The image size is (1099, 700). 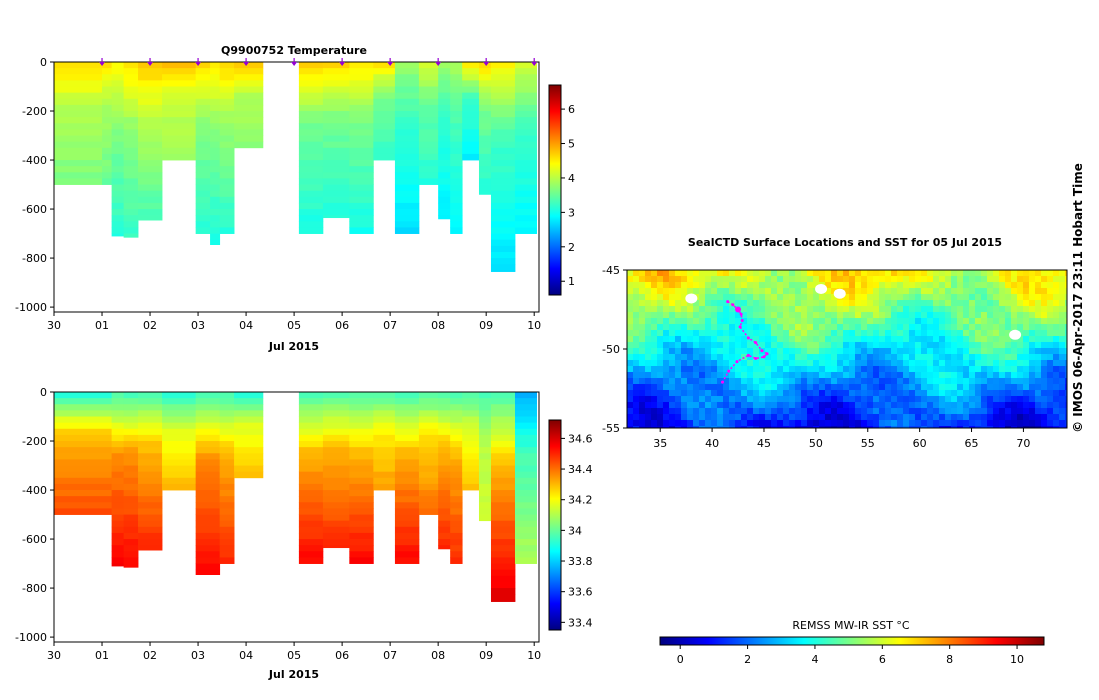 What do you see at coordinates (660, 443) in the screenshot?
I see `map-x-tick-label: 35` at bounding box center [660, 443].